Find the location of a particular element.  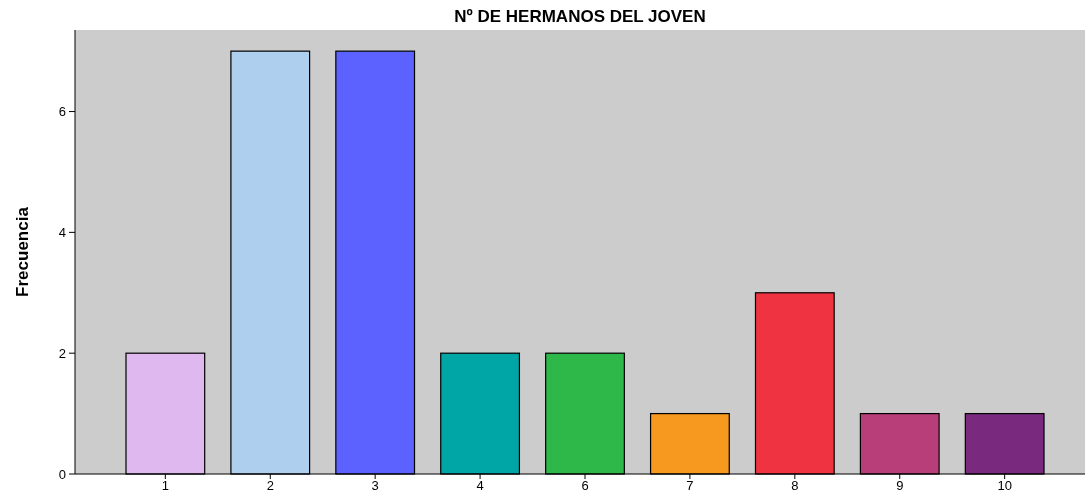

x-tick-label: 1 is located at coordinates (165, 485).